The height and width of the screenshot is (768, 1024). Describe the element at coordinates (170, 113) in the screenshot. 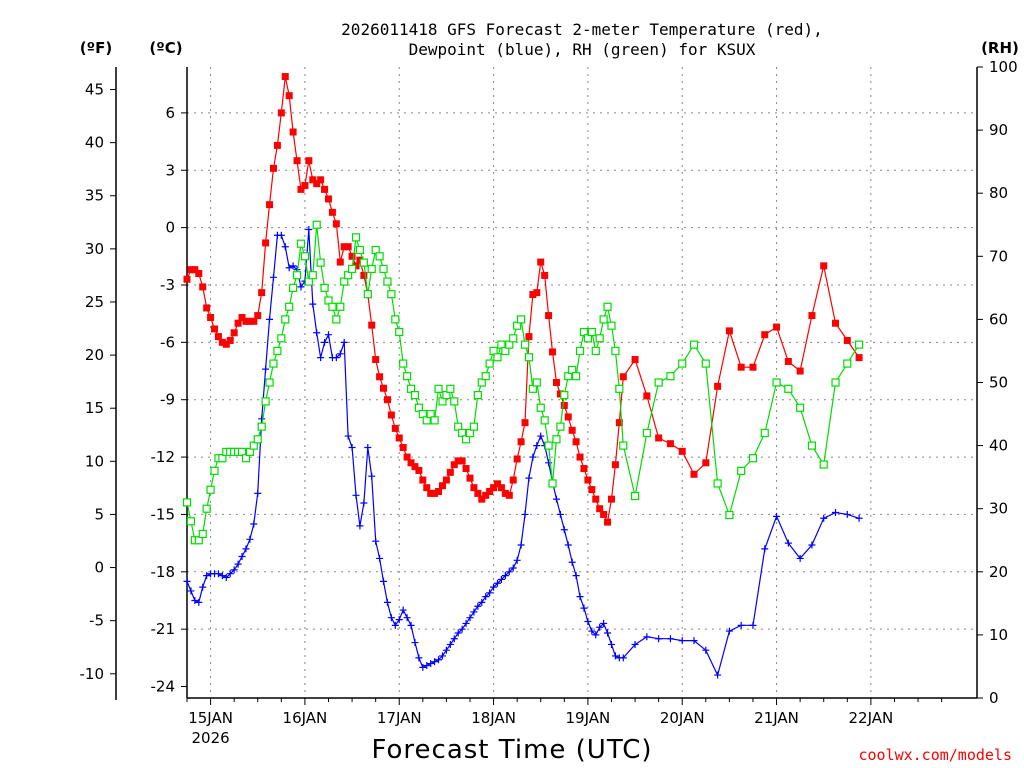

I see `celsius-tick-label: 6` at that location.